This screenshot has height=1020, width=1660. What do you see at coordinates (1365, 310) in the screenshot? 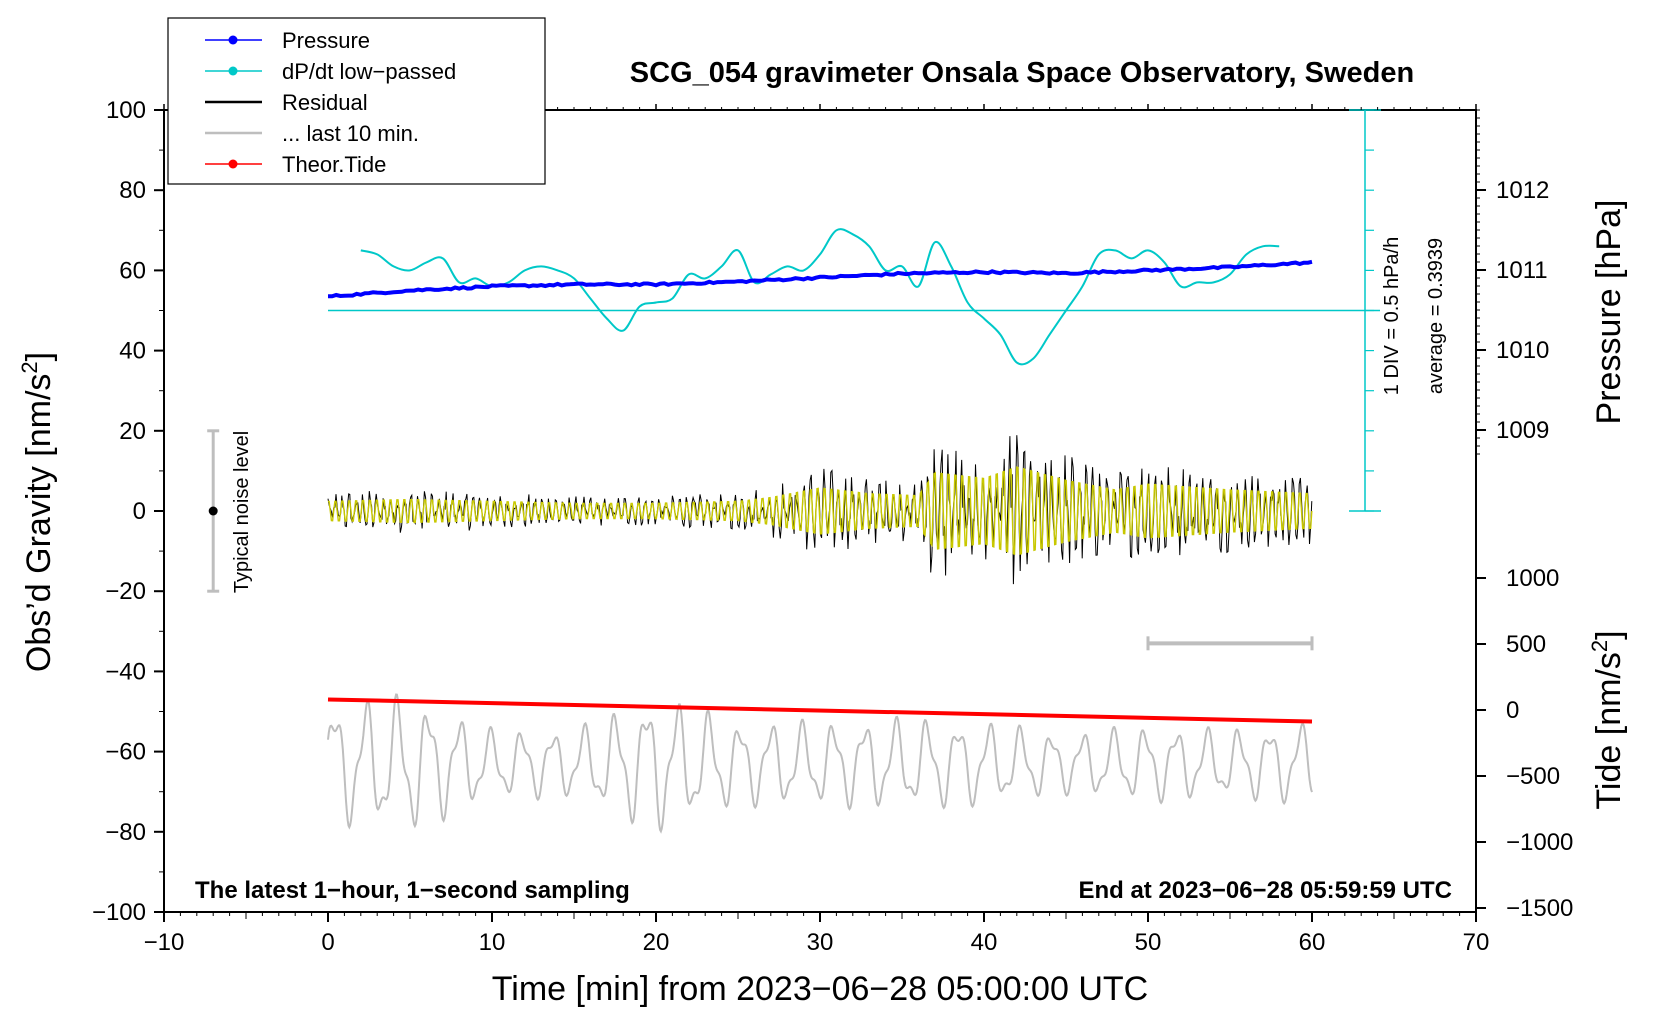
I see `dpdt-scale-bar` at bounding box center [1365, 310].